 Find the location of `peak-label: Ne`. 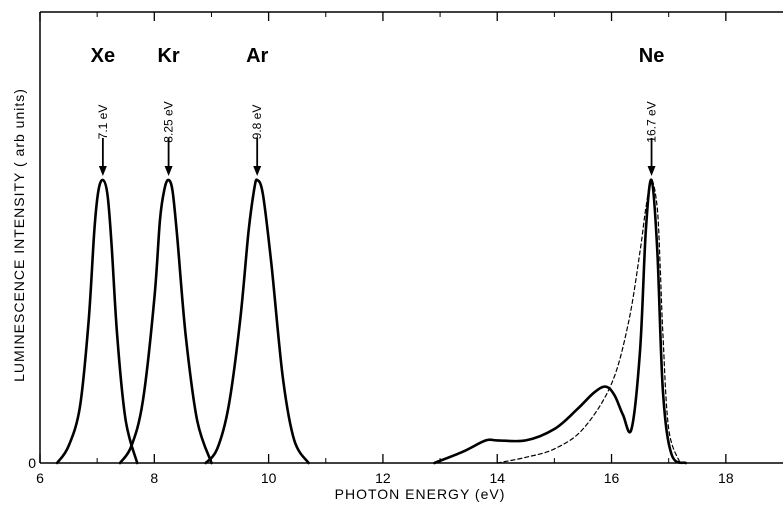

peak-label: Ne is located at coordinates (652, 56).